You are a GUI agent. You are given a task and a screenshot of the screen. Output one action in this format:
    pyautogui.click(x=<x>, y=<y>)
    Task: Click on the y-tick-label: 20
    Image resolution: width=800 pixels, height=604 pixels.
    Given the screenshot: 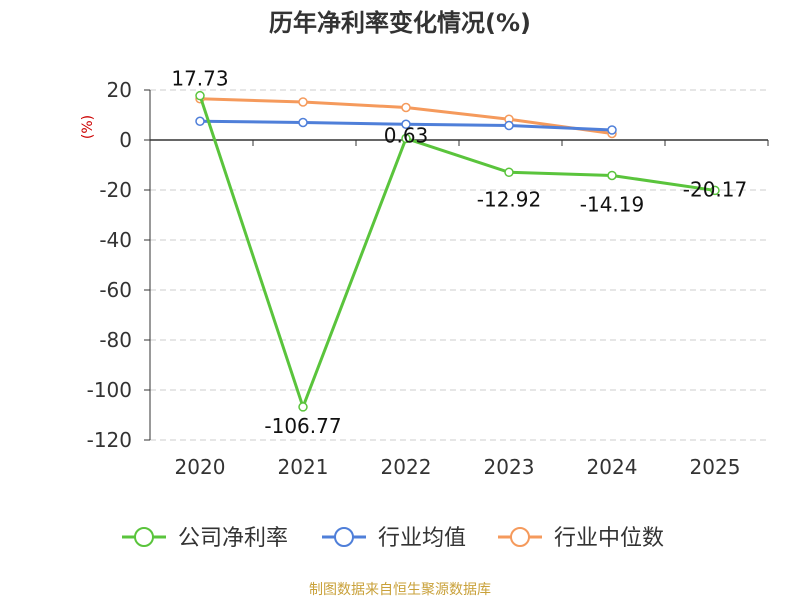 What is the action you would take?
    pyautogui.click(x=119, y=90)
    